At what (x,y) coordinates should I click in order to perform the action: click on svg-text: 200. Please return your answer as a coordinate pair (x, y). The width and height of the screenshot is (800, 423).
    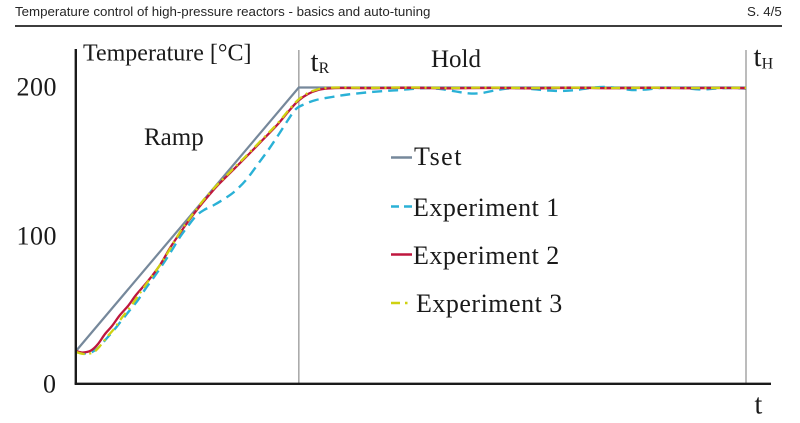
    Looking at the image, I should click on (37, 87).